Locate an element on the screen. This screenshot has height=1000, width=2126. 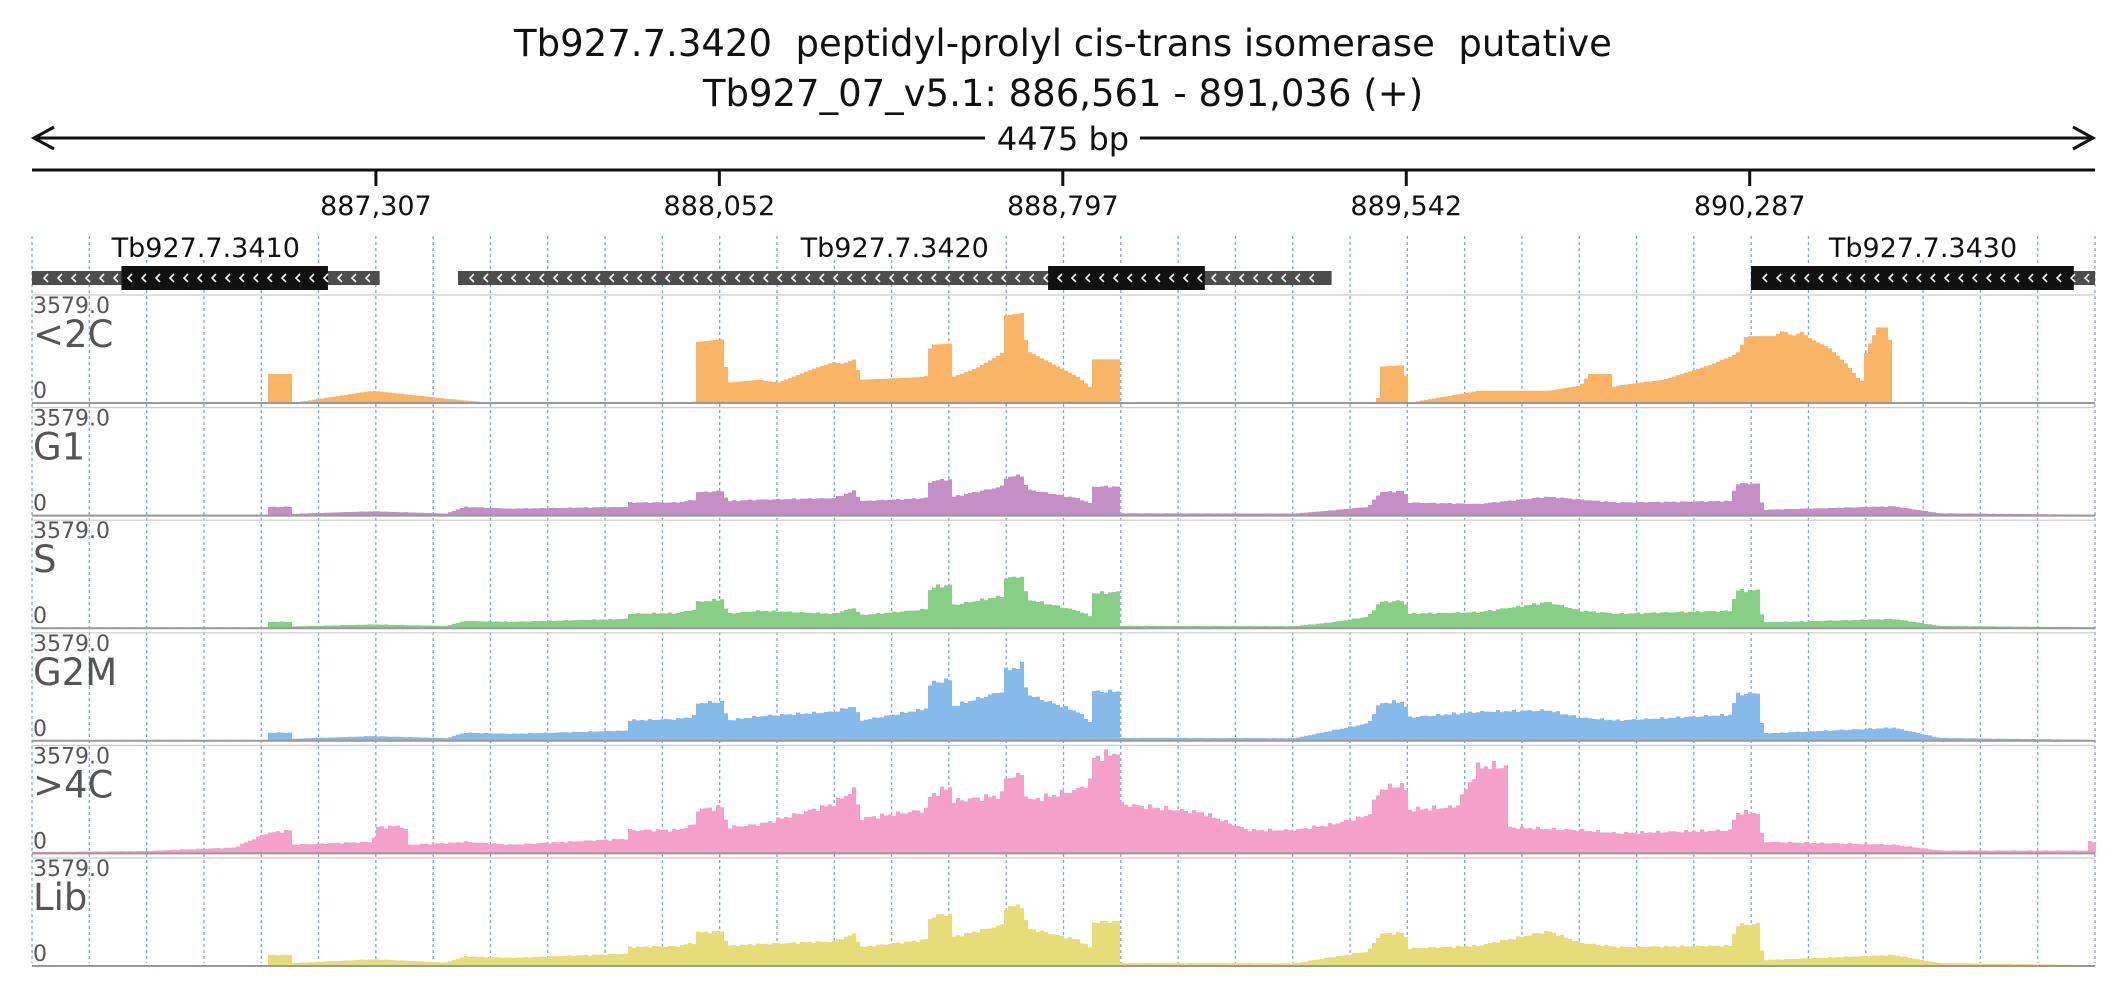
track-2: 3579.0 0 S is located at coordinates (1064, 574).